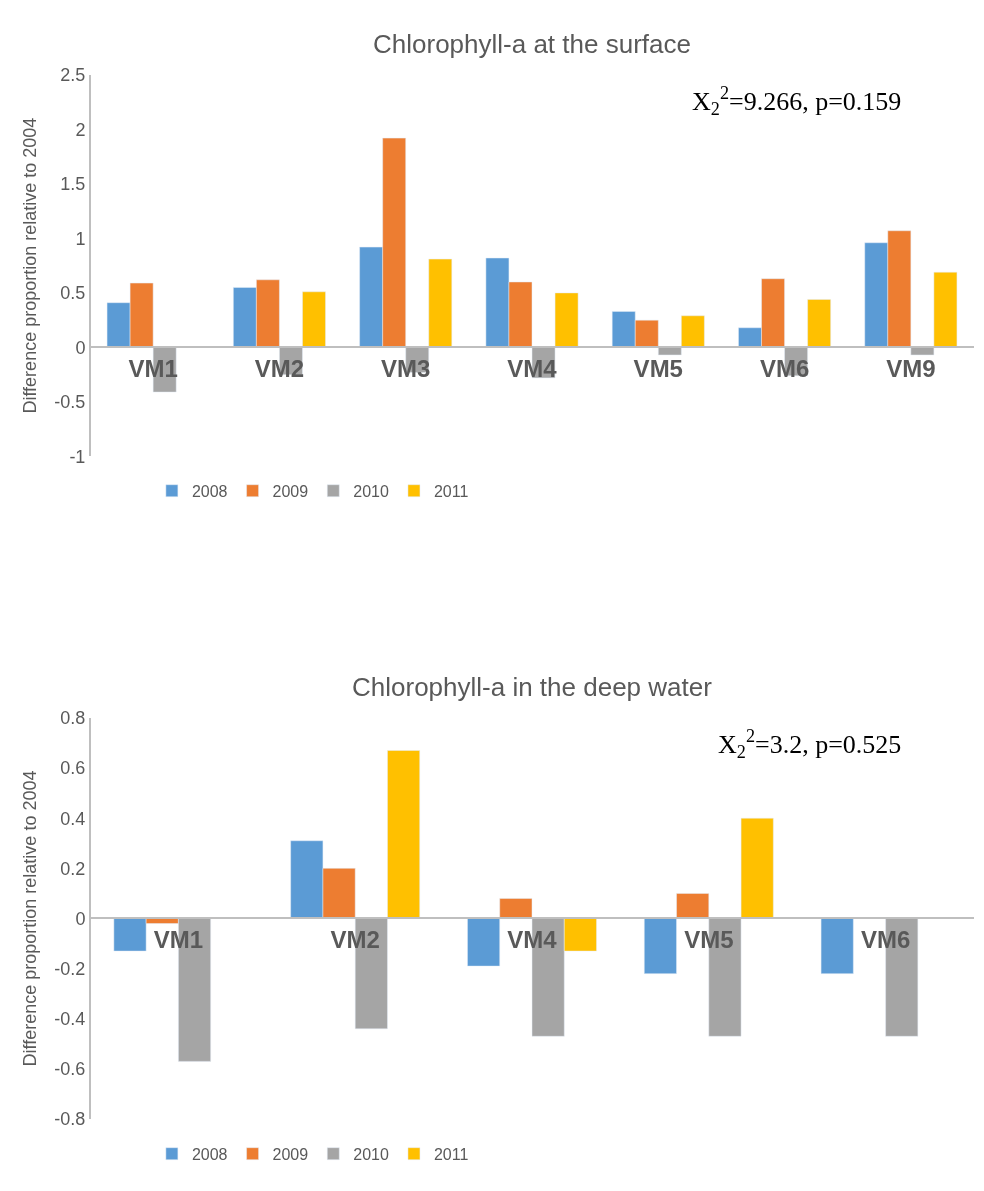 The width and height of the screenshot is (984, 1191). Describe the element at coordinates (73, 75) in the screenshot. I see `y-tick-label: 2.5` at that location.